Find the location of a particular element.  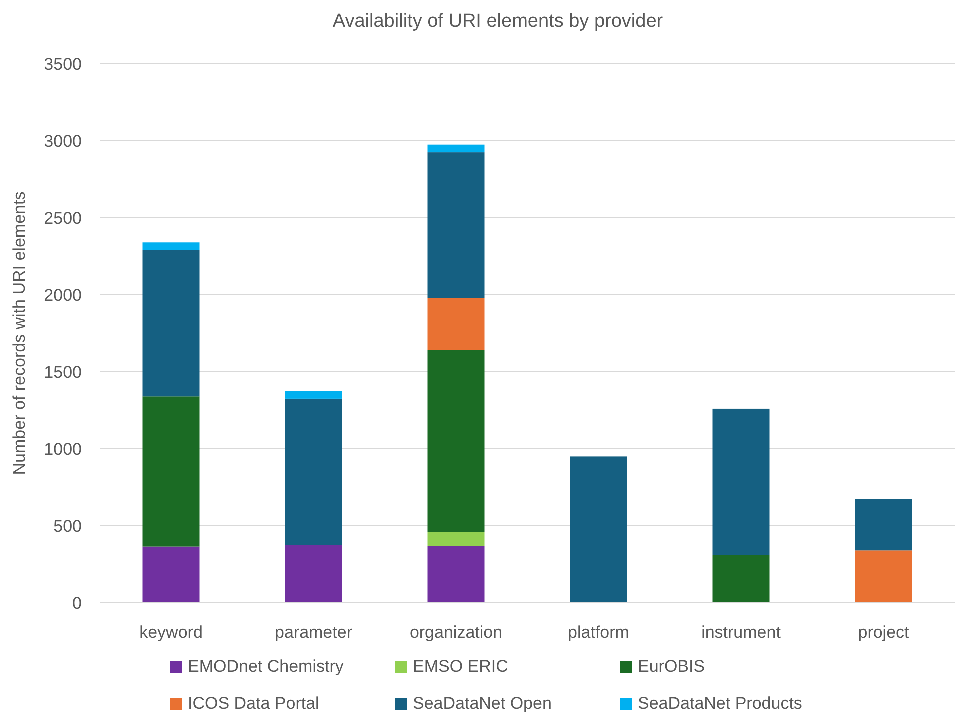

y-tick-label: 2500 is located at coordinates (63, 218).